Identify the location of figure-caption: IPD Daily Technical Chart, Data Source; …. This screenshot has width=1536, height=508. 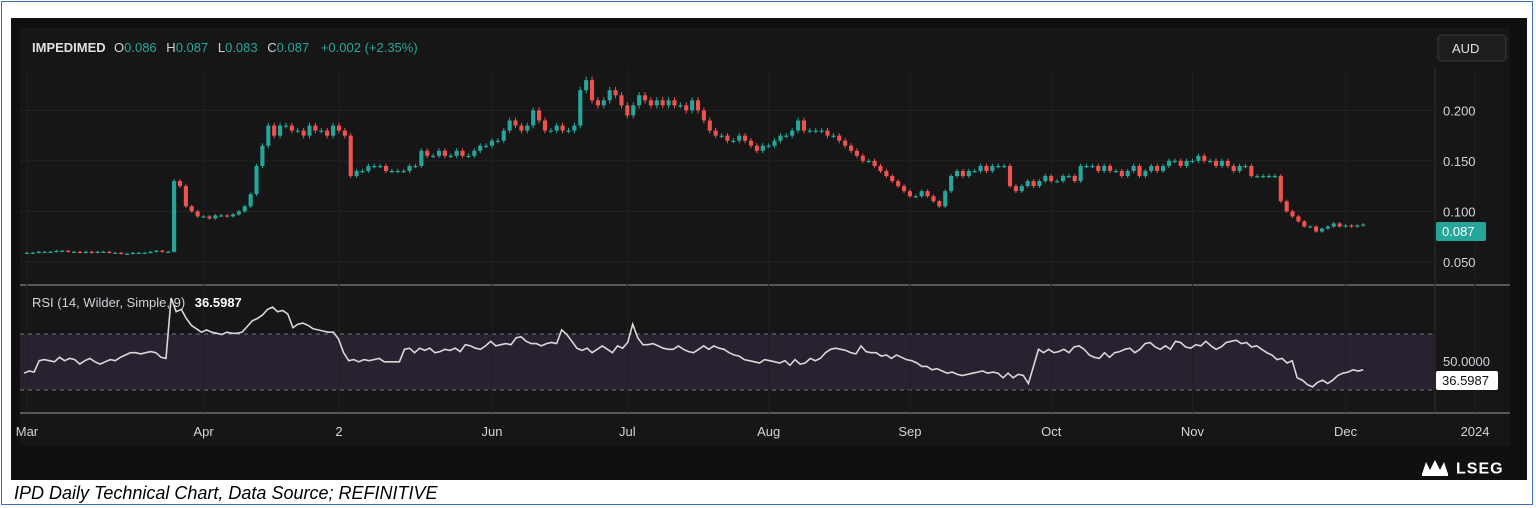
(226, 493).